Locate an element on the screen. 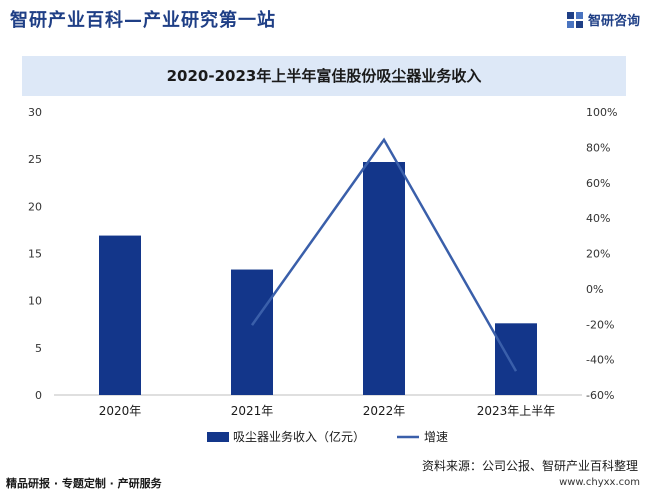 The width and height of the screenshot is (648, 494). logo-text: 智研咨询 is located at coordinates (613, 21).